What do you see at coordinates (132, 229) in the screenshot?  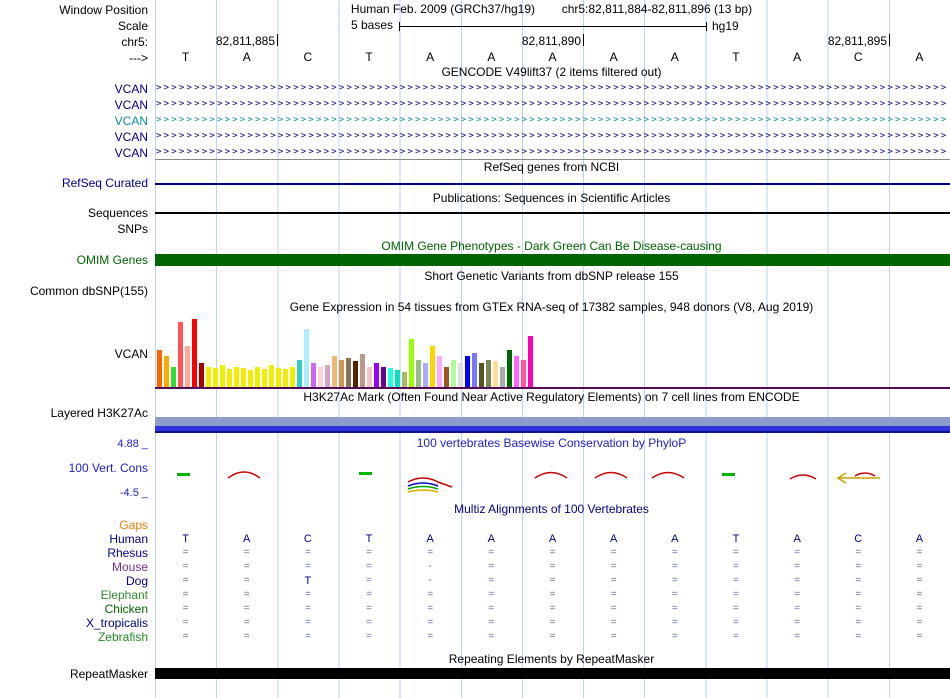 I see `snps-label: SNPs` at bounding box center [132, 229].